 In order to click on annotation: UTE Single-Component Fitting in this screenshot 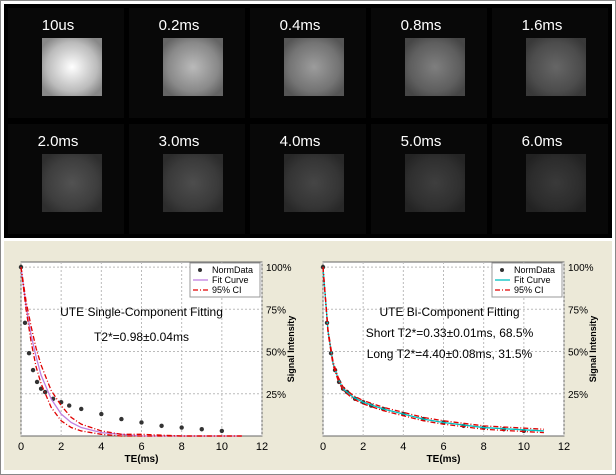, I will do `click(141, 312)`.